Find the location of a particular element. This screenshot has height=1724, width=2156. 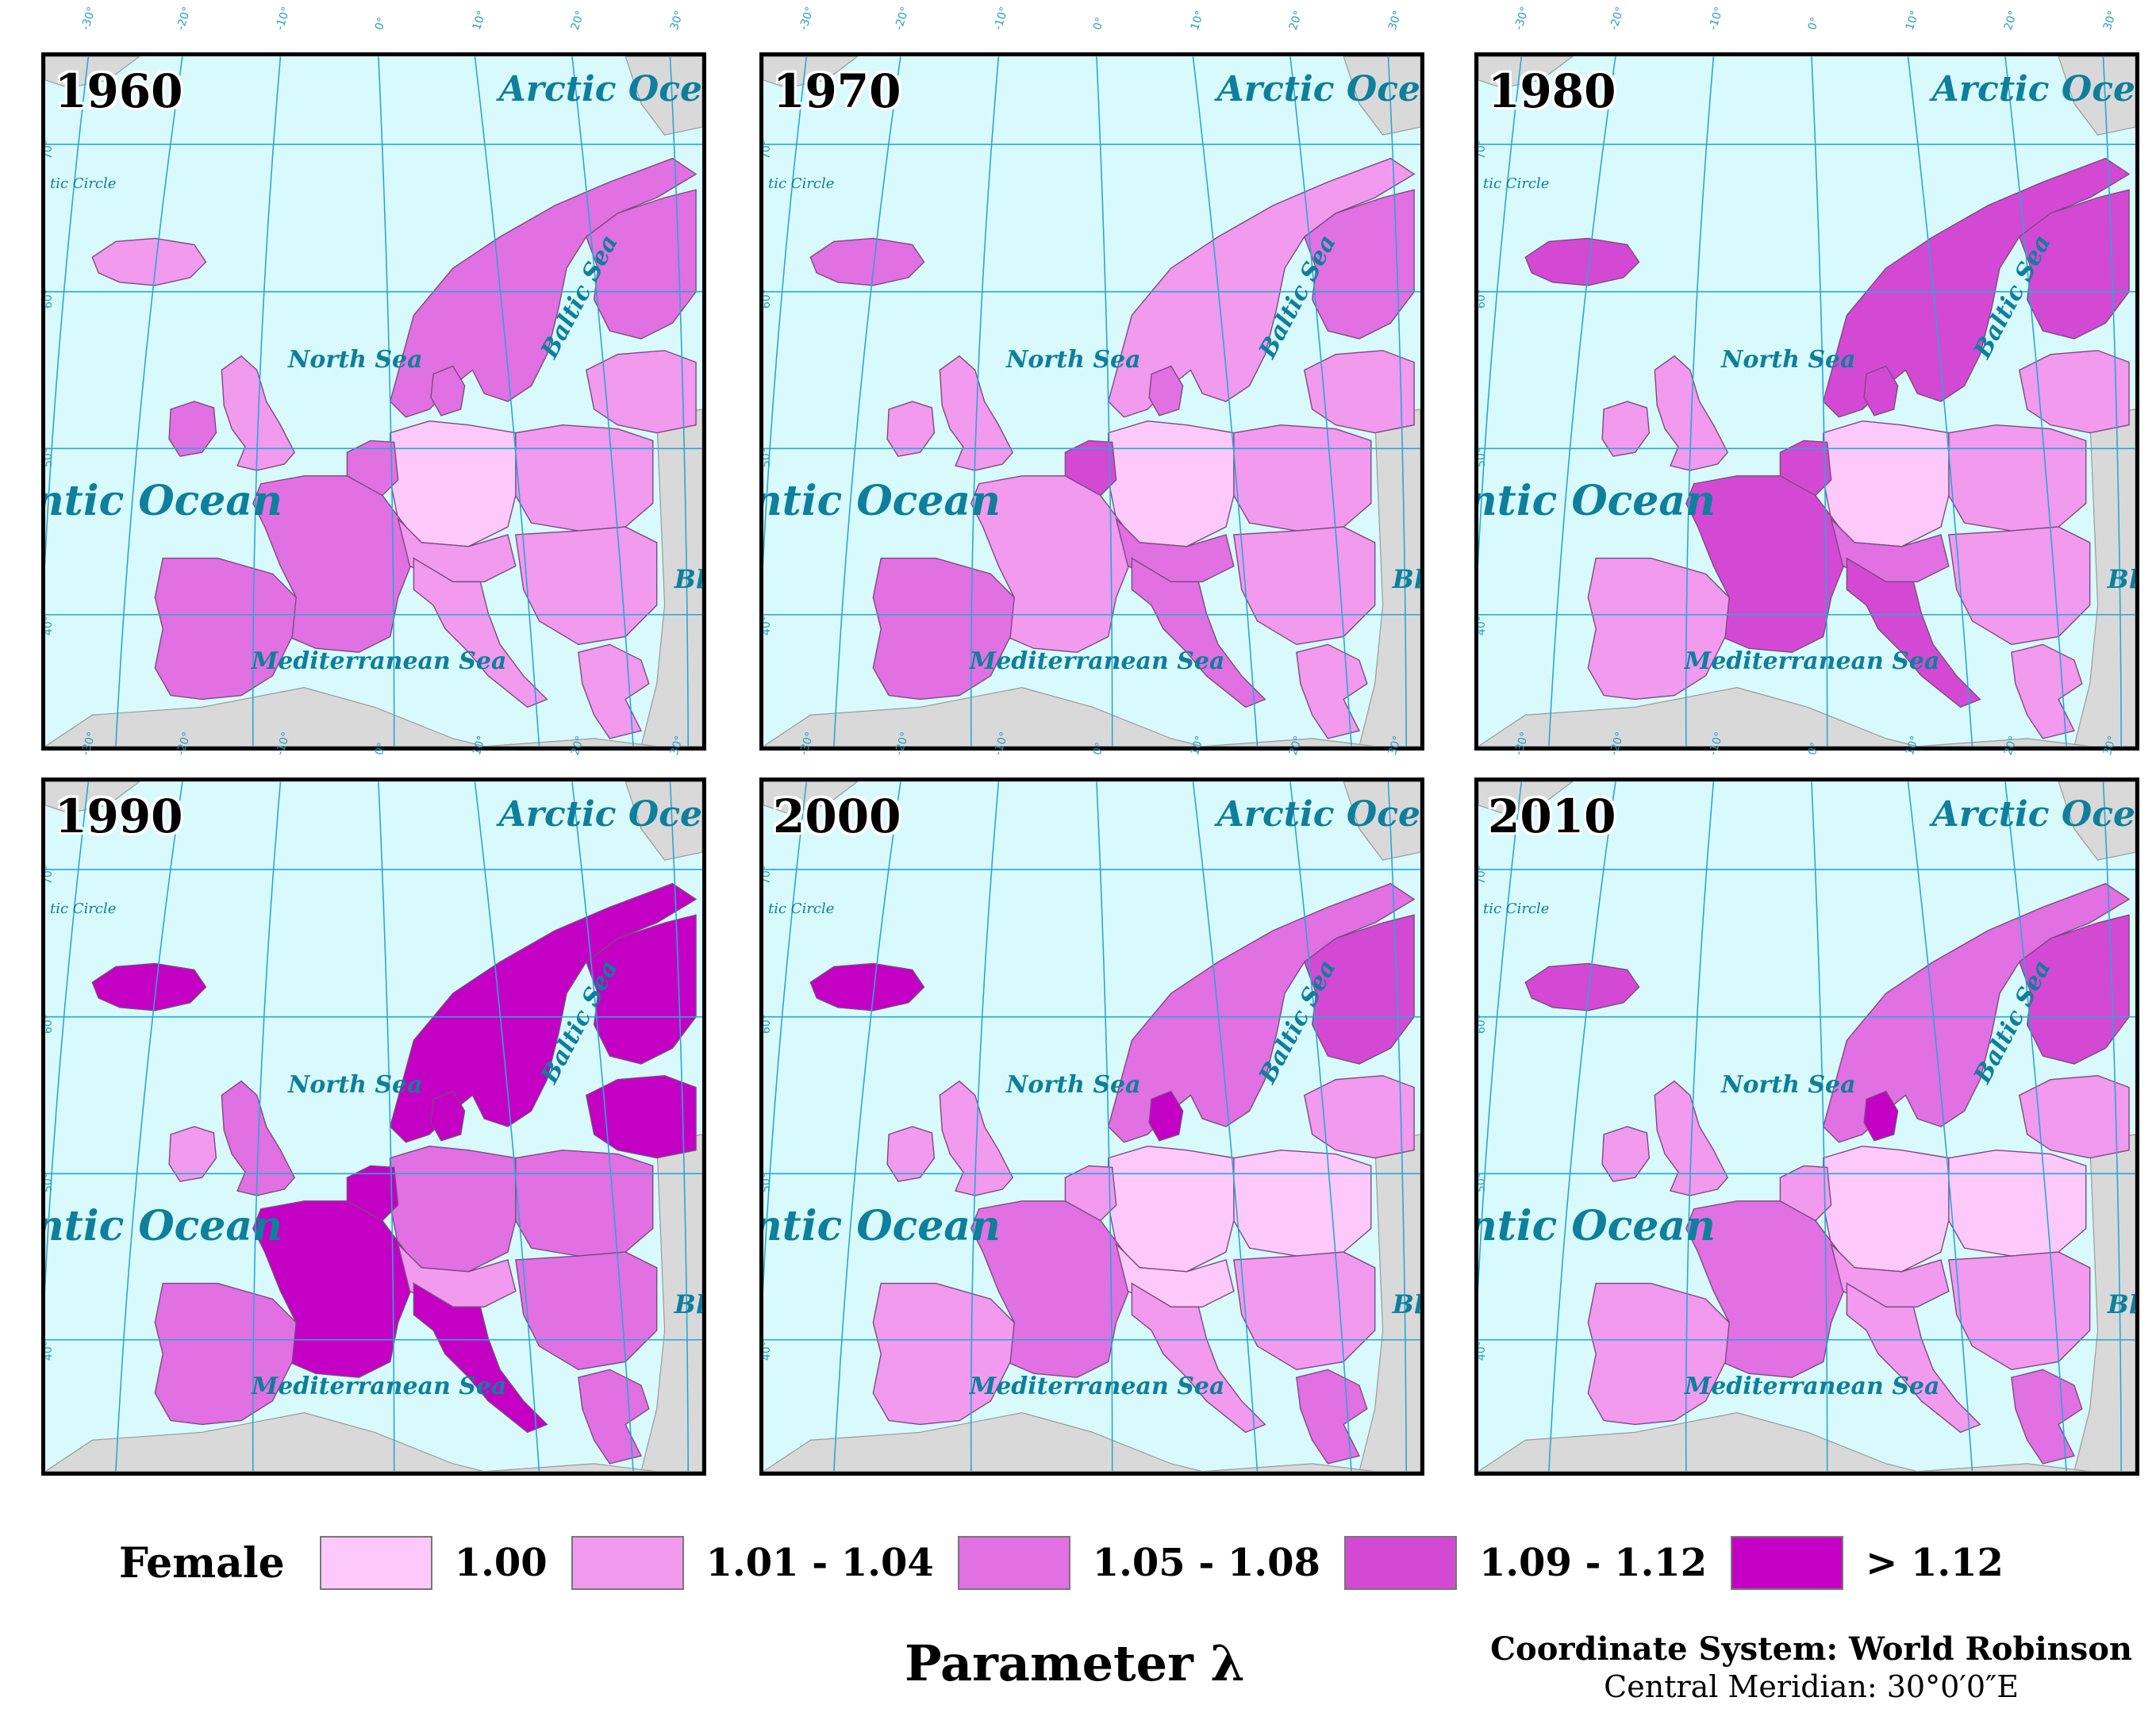

longitude-label: -30° is located at coordinates (89, 19).